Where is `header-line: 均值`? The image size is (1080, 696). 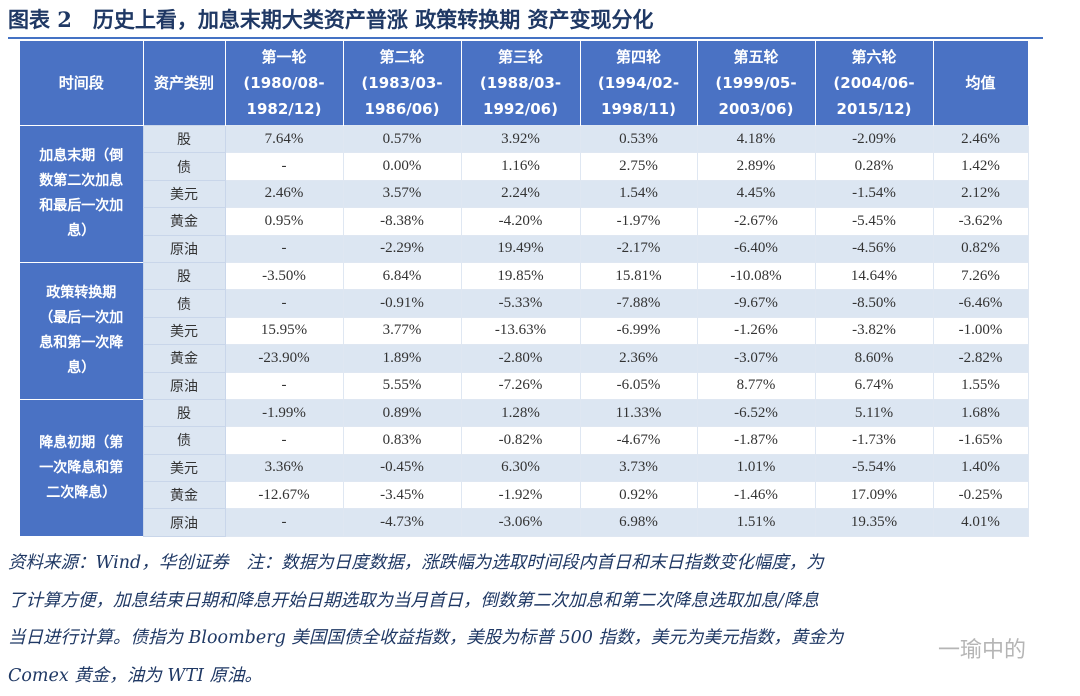
header-line: 均值 is located at coordinates (980, 83).